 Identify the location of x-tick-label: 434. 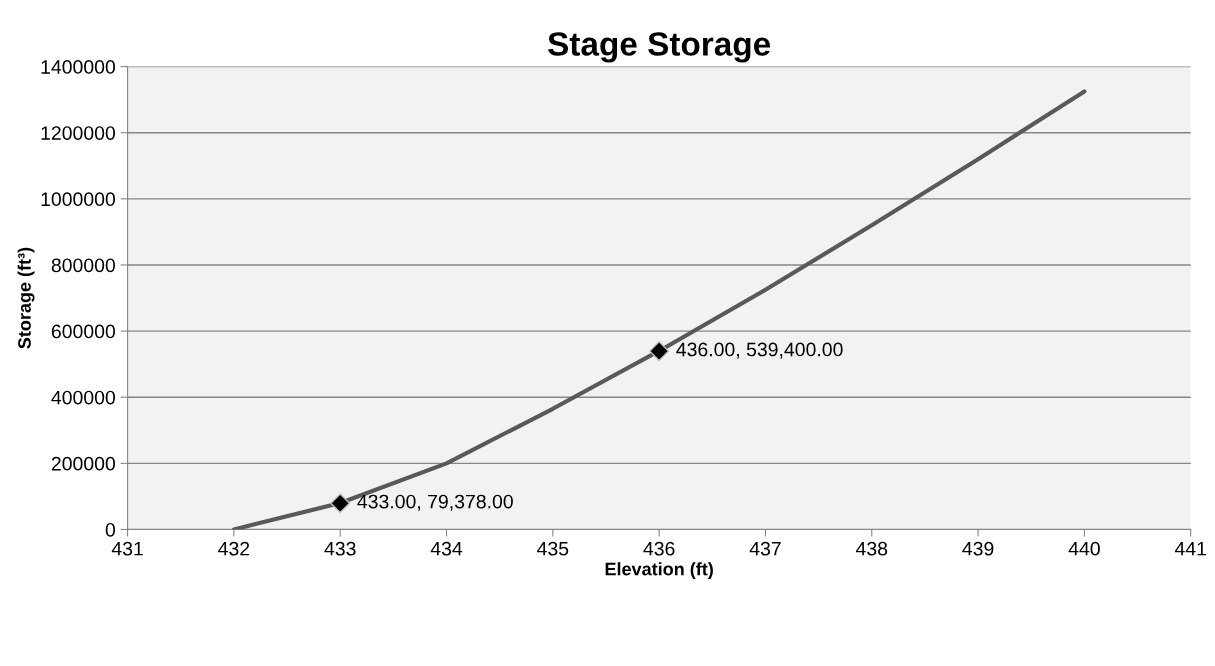
(446, 548).